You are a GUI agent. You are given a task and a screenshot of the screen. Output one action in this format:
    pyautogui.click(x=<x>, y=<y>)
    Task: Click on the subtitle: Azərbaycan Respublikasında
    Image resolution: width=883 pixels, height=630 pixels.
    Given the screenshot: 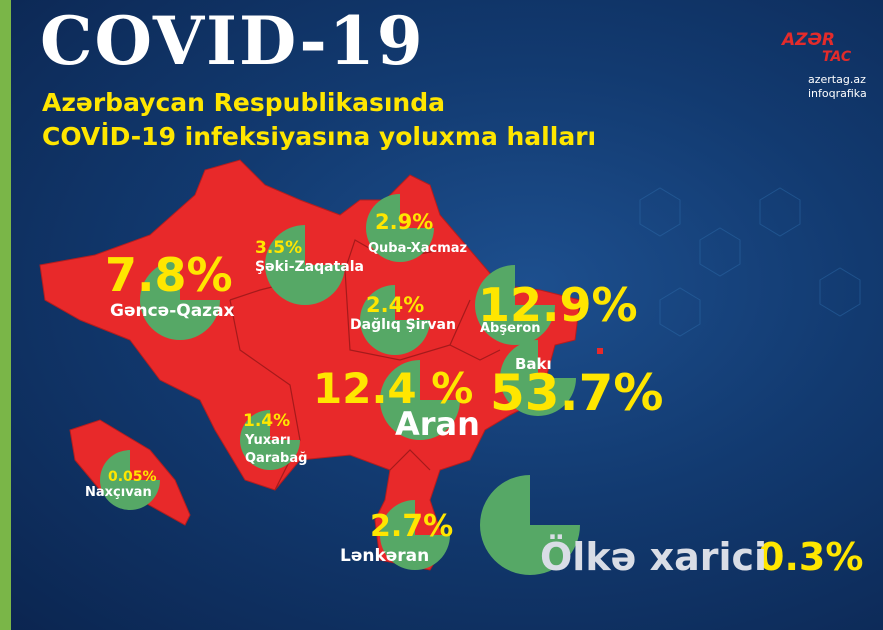 What is the action you would take?
    pyautogui.click(x=243, y=102)
    